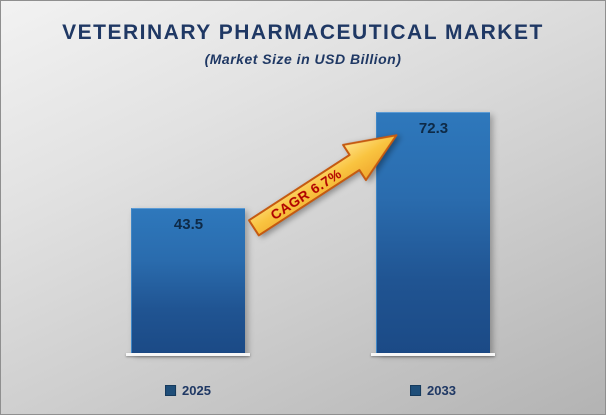 The width and height of the screenshot is (606, 415). Describe the element at coordinates (171, 390) in the screenshot. I see `legend-marker-2025` at that location.